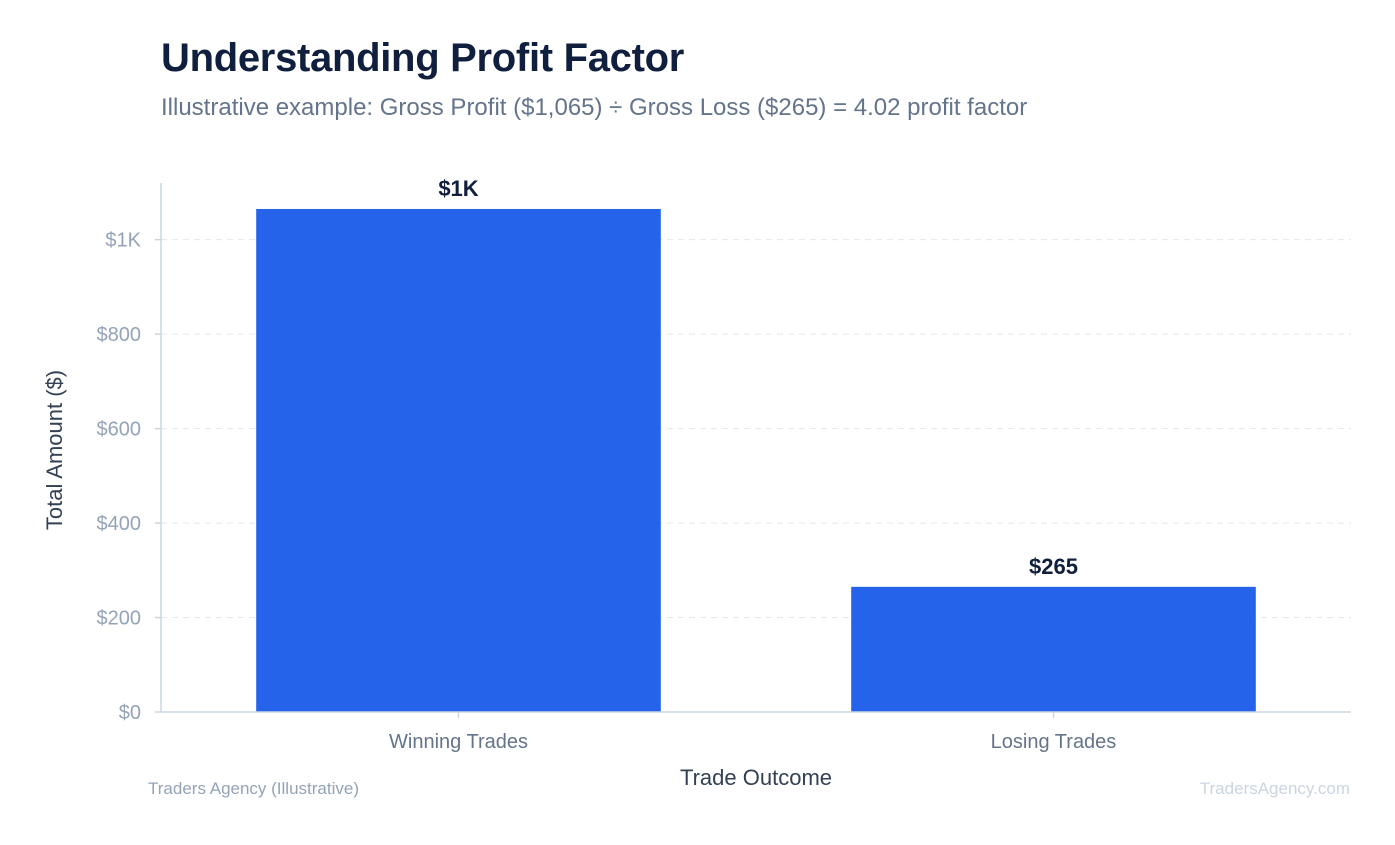 The image size is (1395, 845). What do you see at coordinates (1053, 566) in the screenshot?
I see `bar-value-label: $265` at bounding box center [1053, 566].